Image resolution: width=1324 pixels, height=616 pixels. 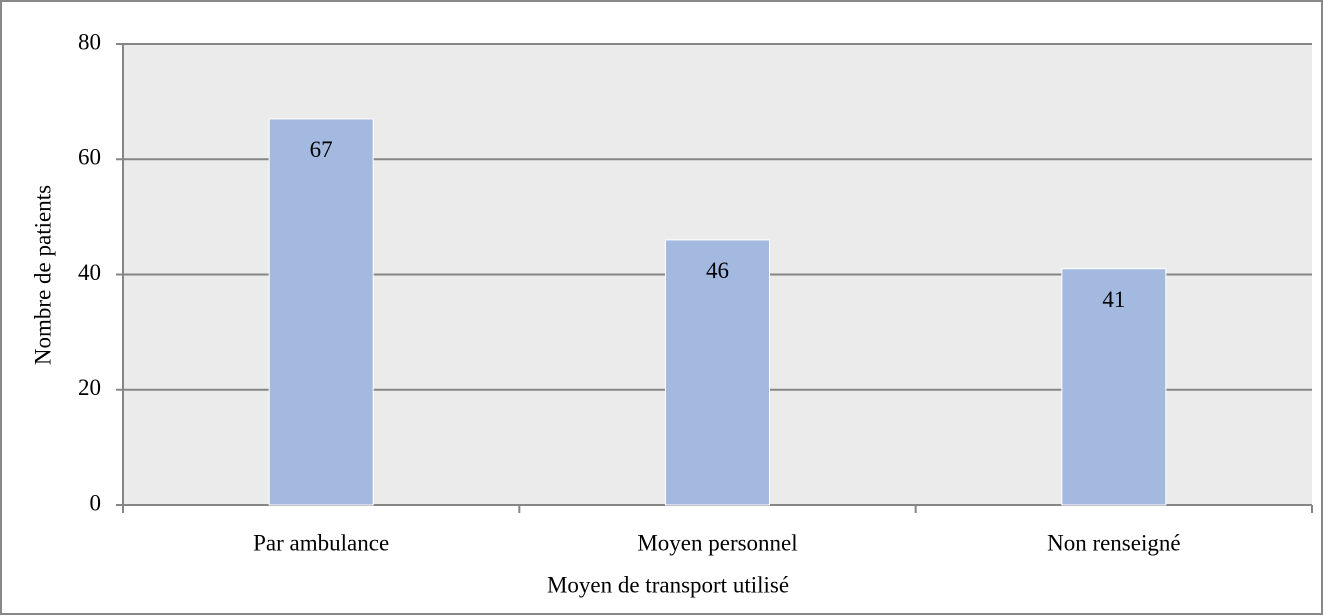 I want to click on y-axis-title: Nombre de patients, so click(x=42, y=275).